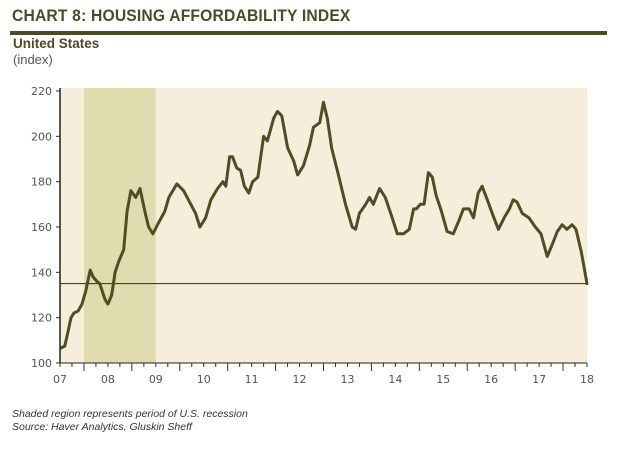 The width and height of the screenshot is (620, 451). I want to click on x-tick-label: 16, so click(491, 379).